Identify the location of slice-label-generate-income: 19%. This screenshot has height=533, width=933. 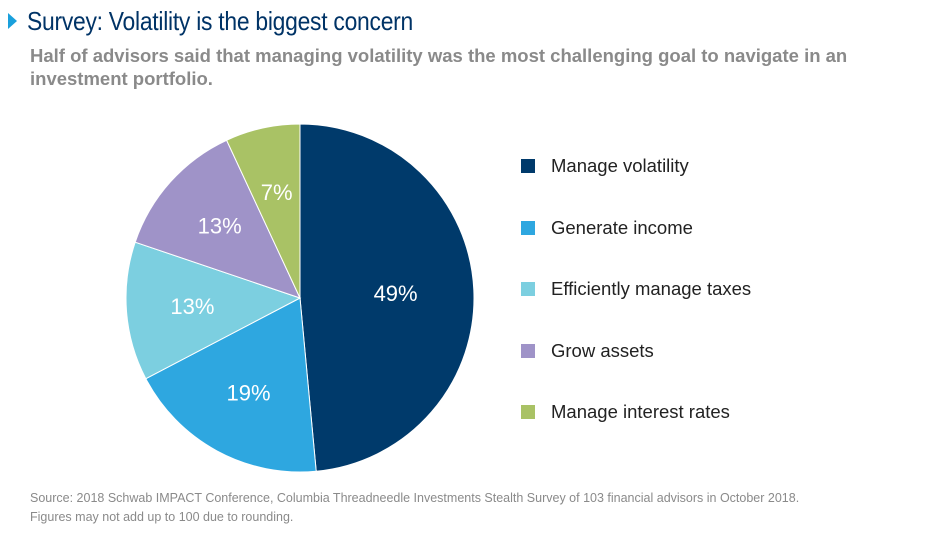
(248, 392).